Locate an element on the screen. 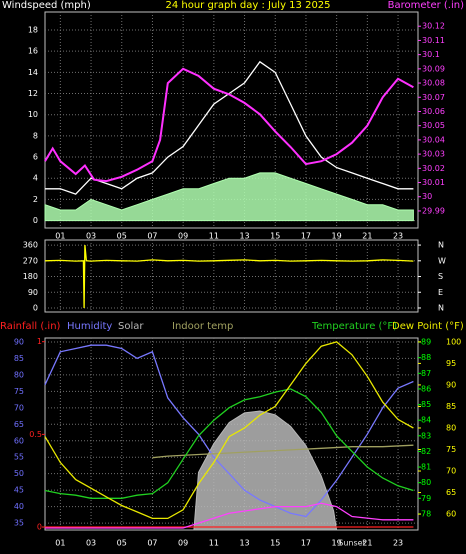  x-tick-label: 07 is located at coordinates (152, 543).